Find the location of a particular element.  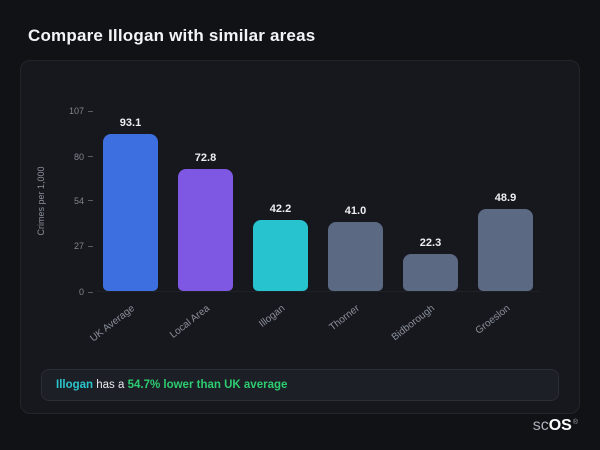

bar-thorner: 41.0 is located at coordinates (355, 248).